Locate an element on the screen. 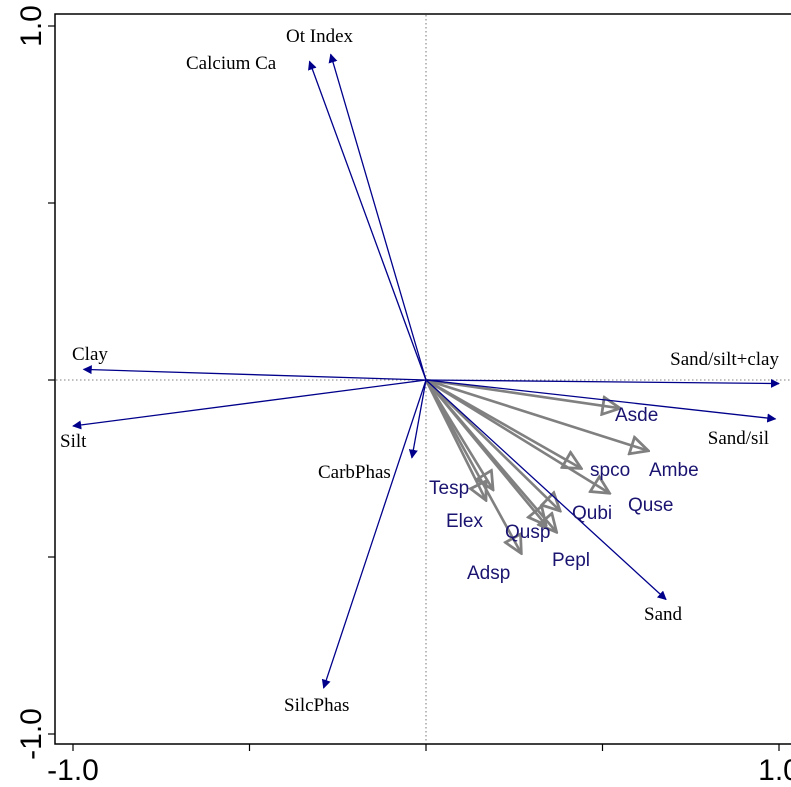  species-label-pepl: Pepl is located at coordinates (571, 560).